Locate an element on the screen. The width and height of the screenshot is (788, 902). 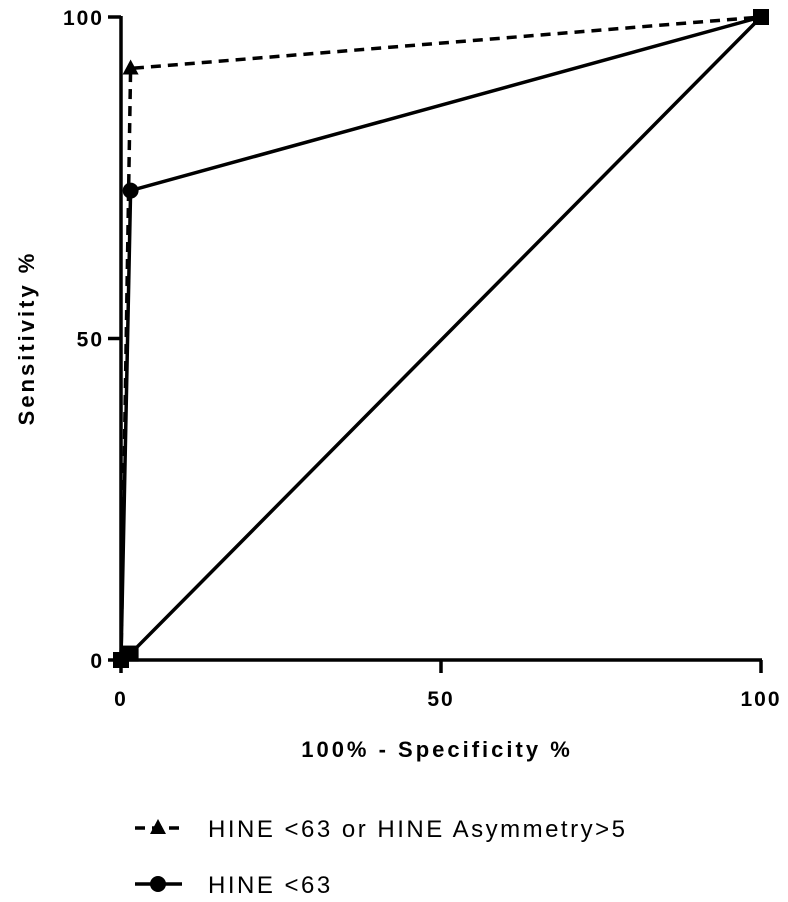
x-axis-title: 100% - Specificity % is located at coordinates (437, 749).